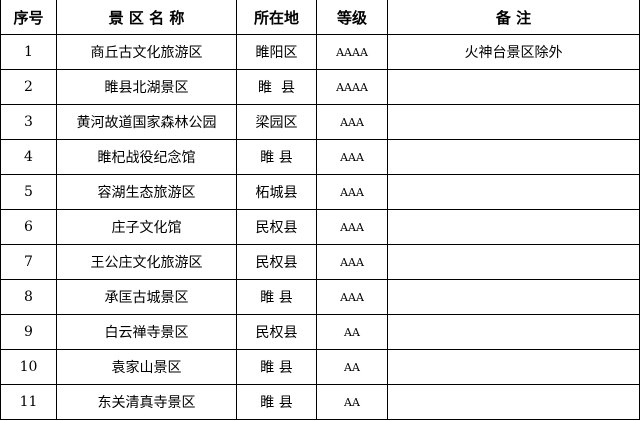 Image resolution: width=640 pixels, height=421 pixels. I want to click on table-row: 11 东关清真寺景区睢 县 AA, so click(320, 402).